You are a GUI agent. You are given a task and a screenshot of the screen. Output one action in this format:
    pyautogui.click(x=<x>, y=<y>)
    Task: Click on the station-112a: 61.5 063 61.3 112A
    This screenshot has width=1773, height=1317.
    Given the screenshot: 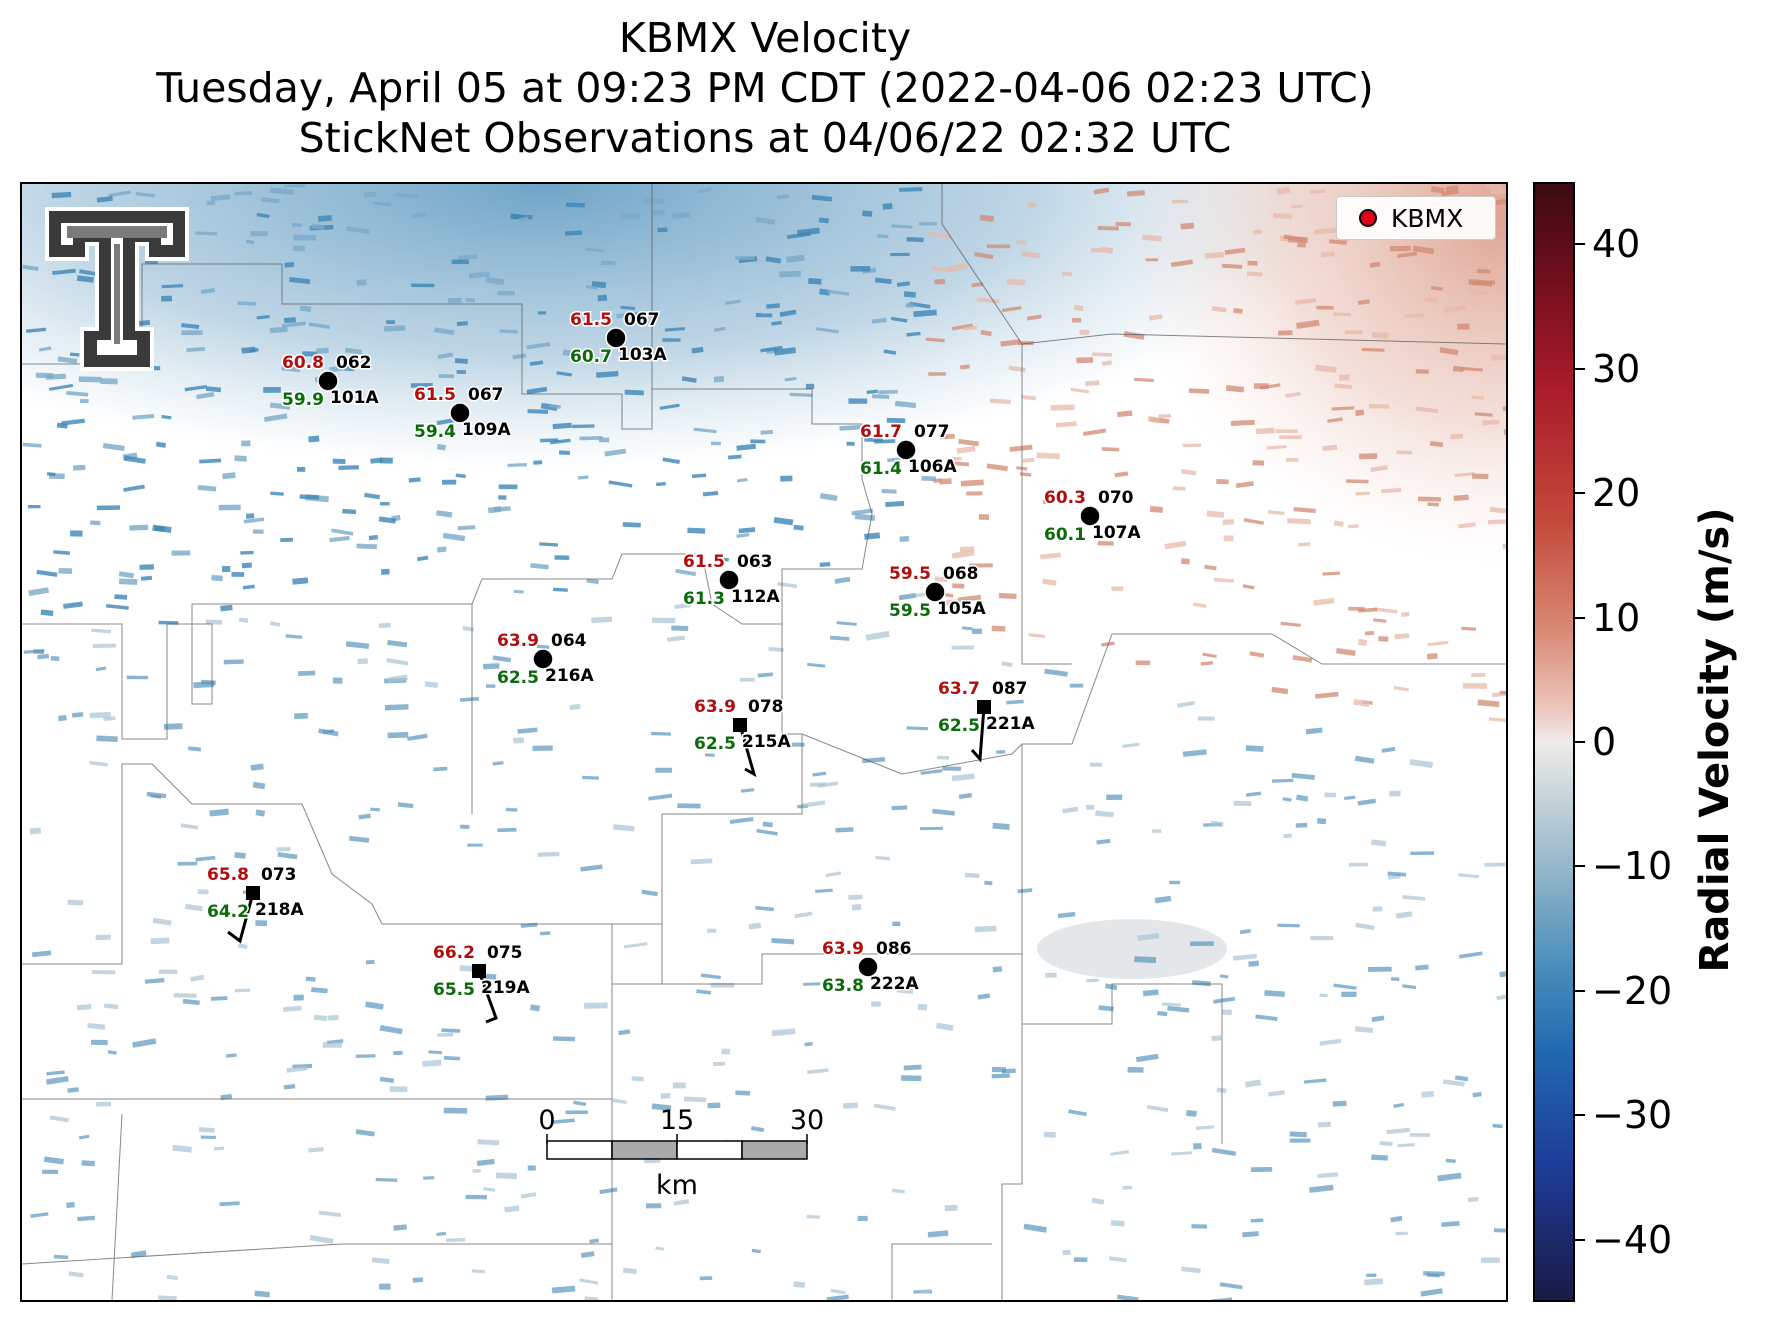 What is the action you would take?
    pyautogui.click(x=732, y=581)
    